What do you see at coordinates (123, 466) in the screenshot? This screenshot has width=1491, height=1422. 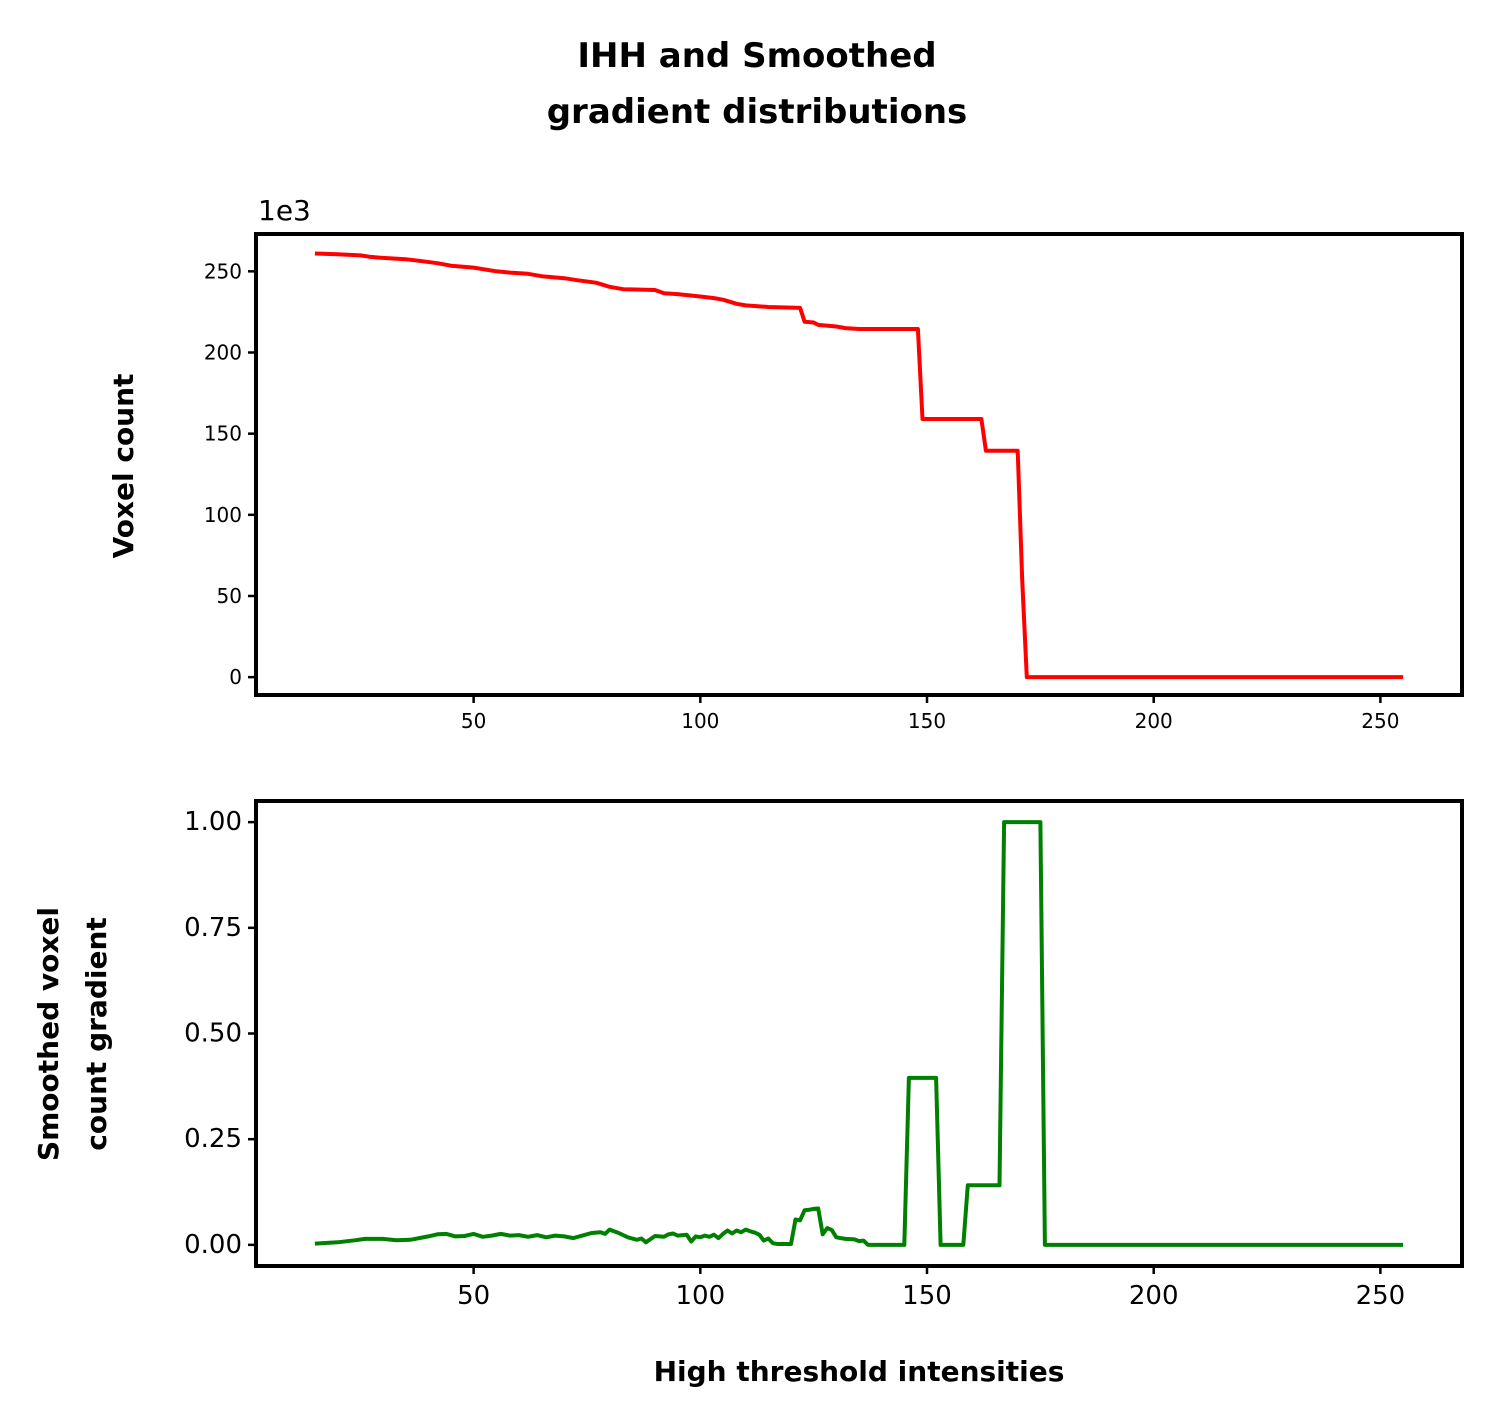 I see `top-axes-ylabel: Voxel count` at bounding box center [123, 466].